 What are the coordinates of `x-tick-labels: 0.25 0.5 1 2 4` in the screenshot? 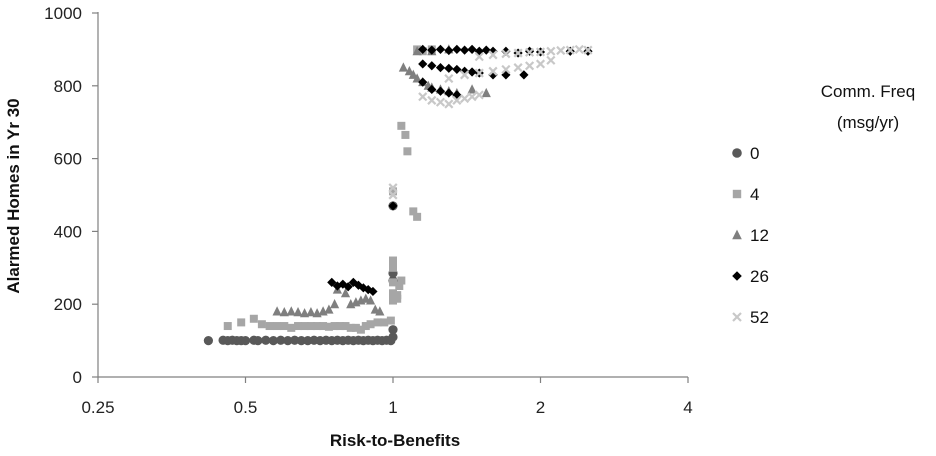 It's located at (386, 407).